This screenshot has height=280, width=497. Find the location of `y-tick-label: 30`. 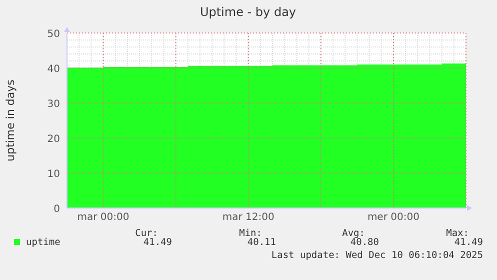

y-tick-label: 30 is located at coordinates (53, 104).